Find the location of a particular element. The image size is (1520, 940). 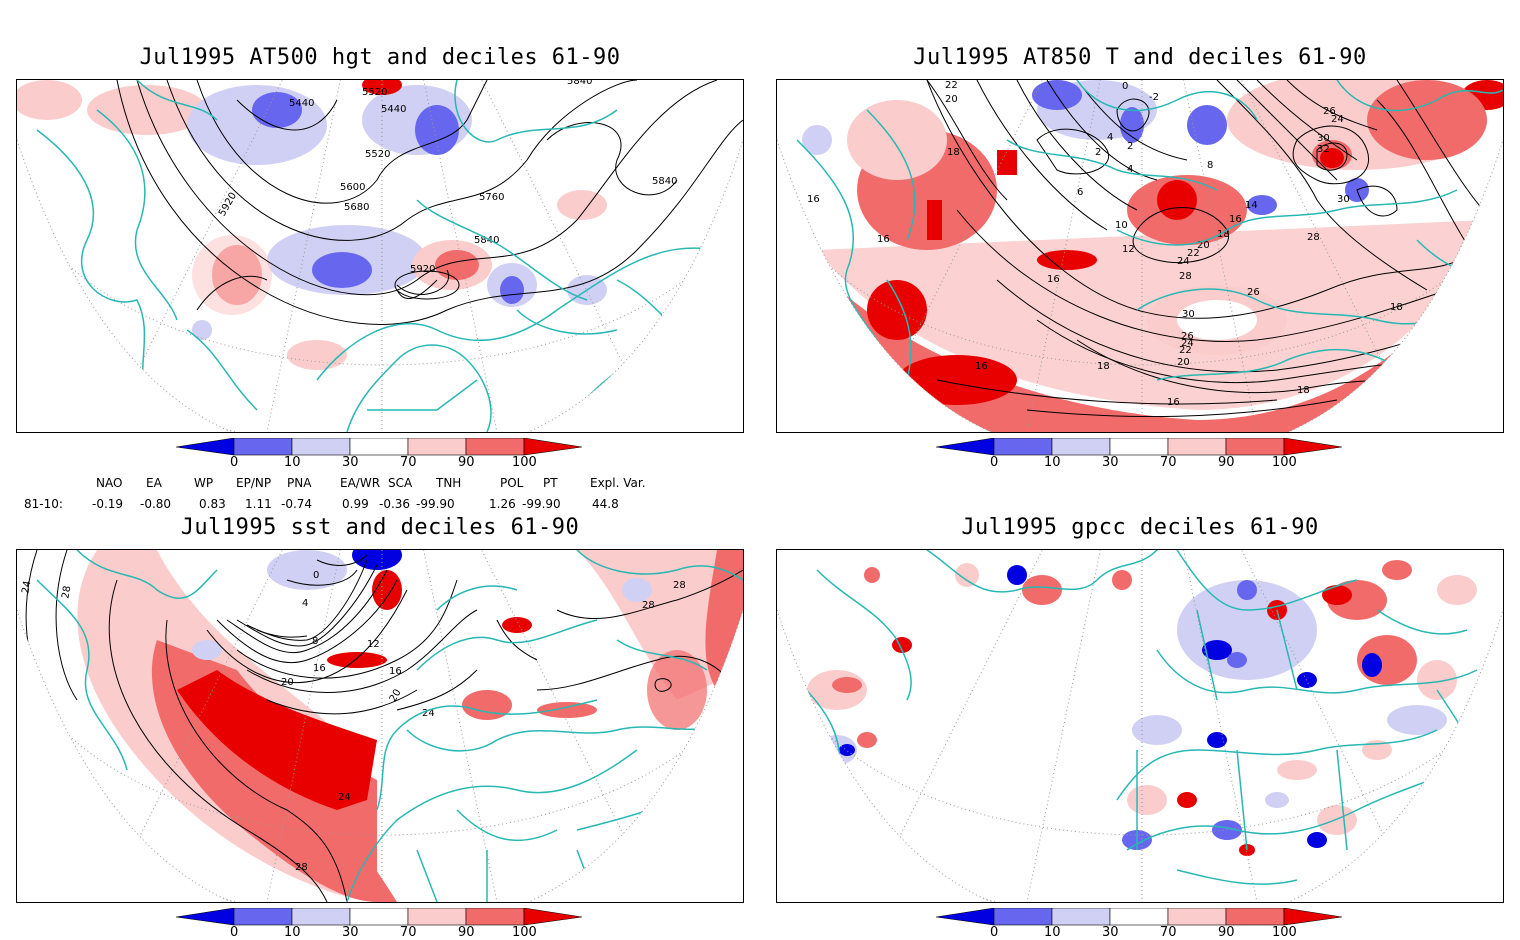

contour-label: 6 is located at coordinates (1080, 192).